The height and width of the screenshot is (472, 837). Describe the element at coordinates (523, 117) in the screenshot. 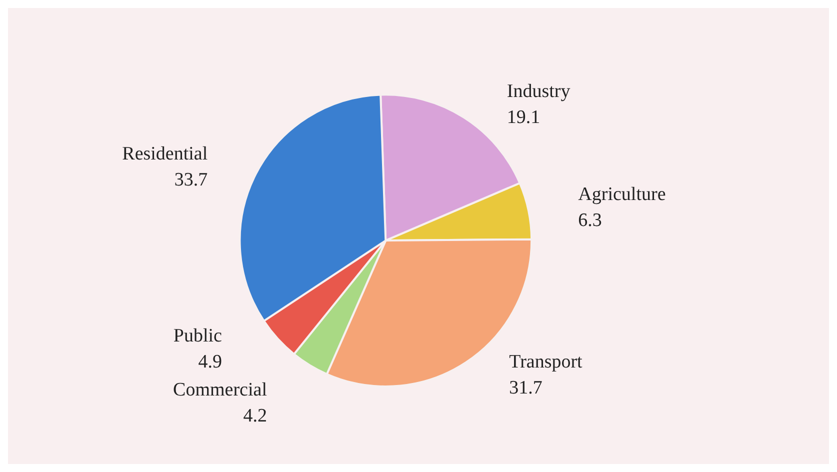

I see `data-label: 19.1` at that location.